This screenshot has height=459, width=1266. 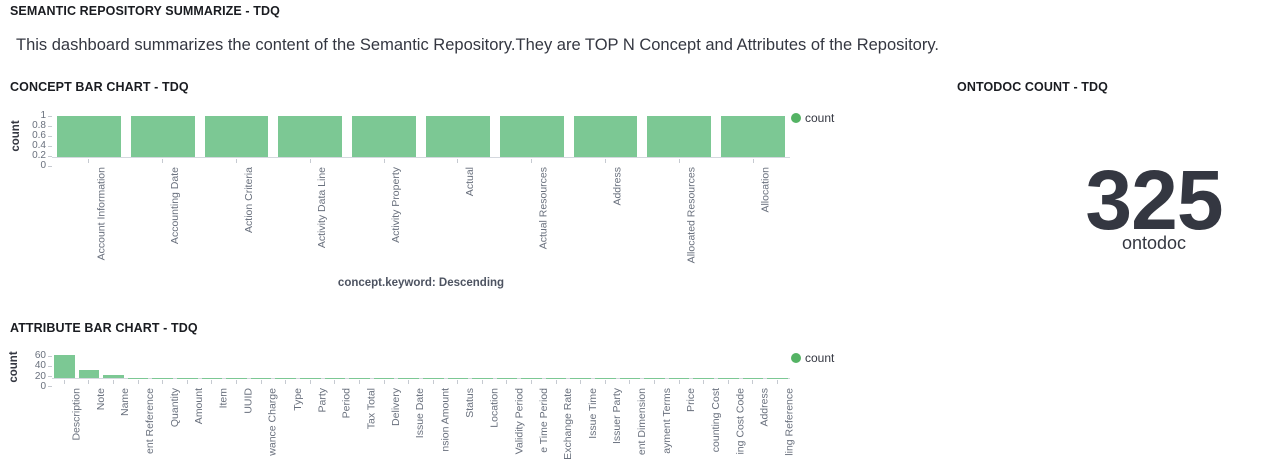 I want to click on x-category-label: Account Information, so click(x=100, y=214).